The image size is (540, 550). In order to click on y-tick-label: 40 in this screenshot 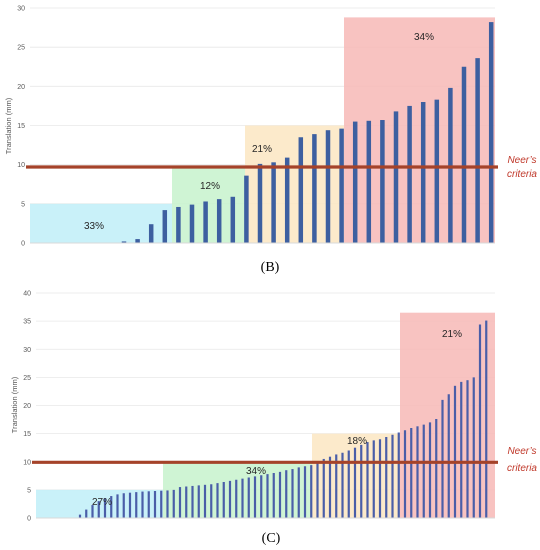, I will do `click(27, 294)`.